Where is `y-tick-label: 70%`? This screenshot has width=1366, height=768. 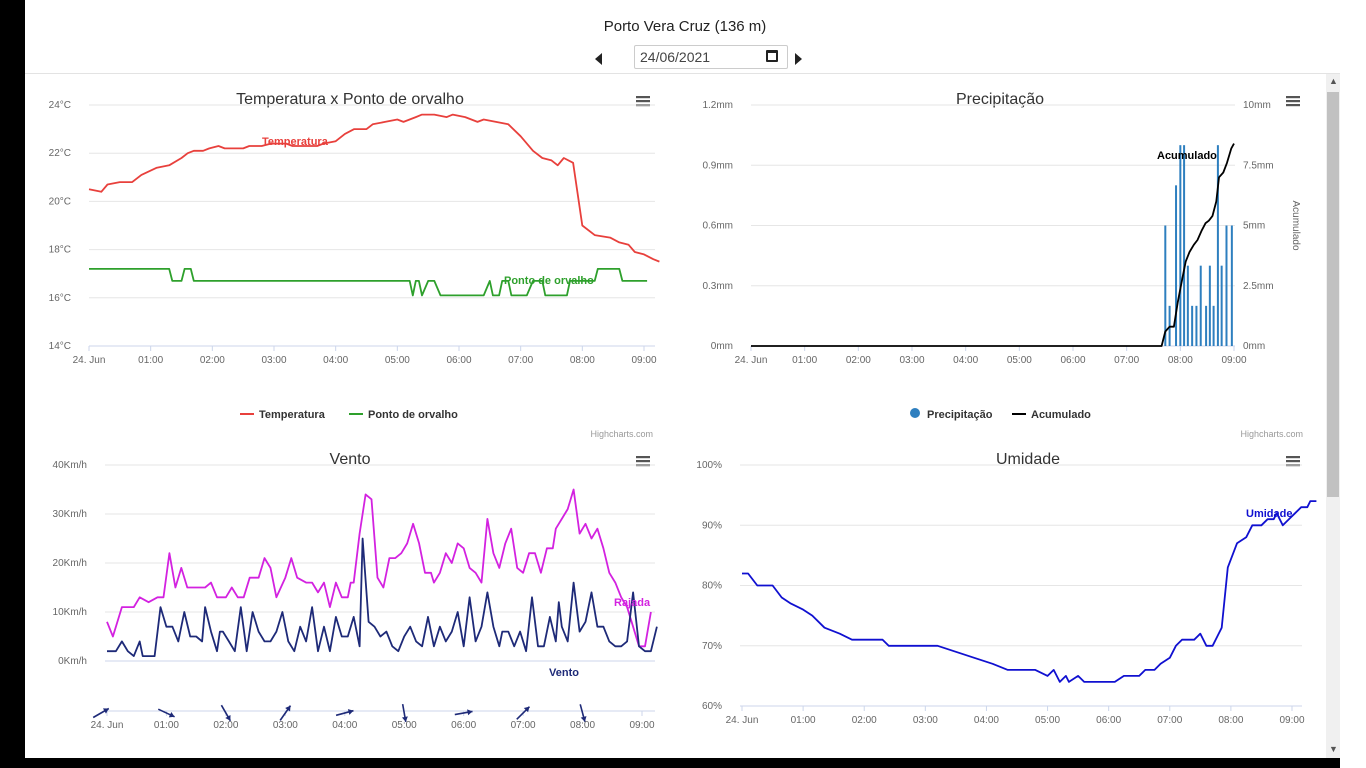
y-tick-label: 70% is located at coordinates (712, 646).